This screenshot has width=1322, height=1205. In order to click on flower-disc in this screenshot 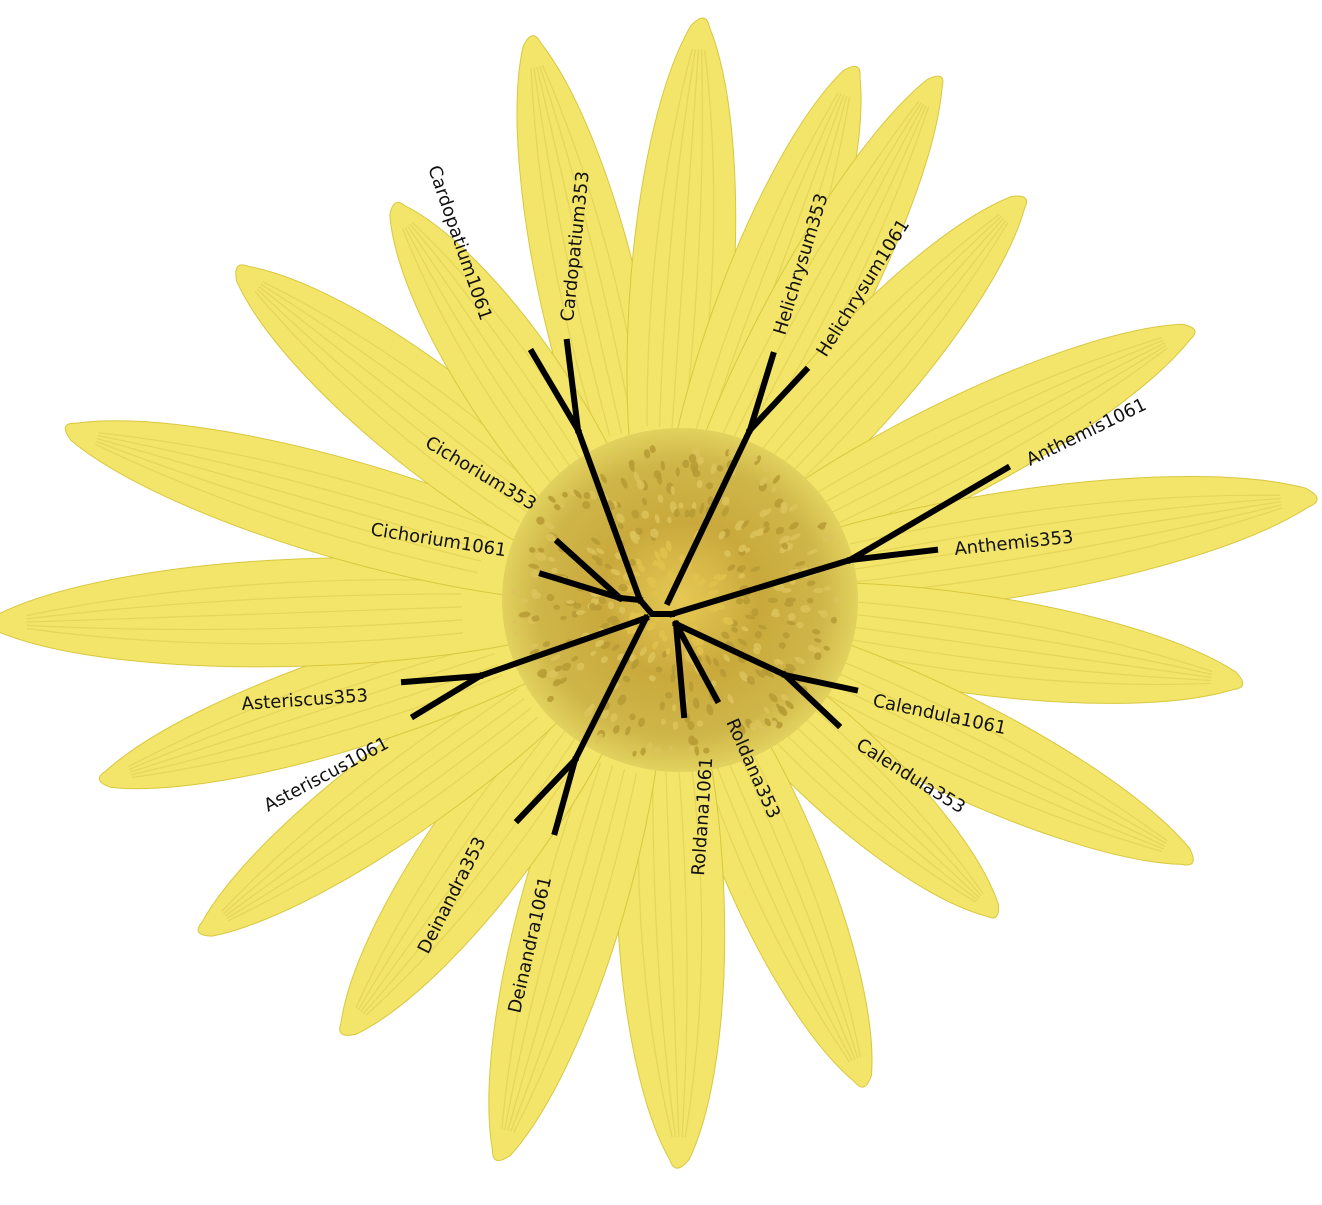, I will do `click(680, 600)`.